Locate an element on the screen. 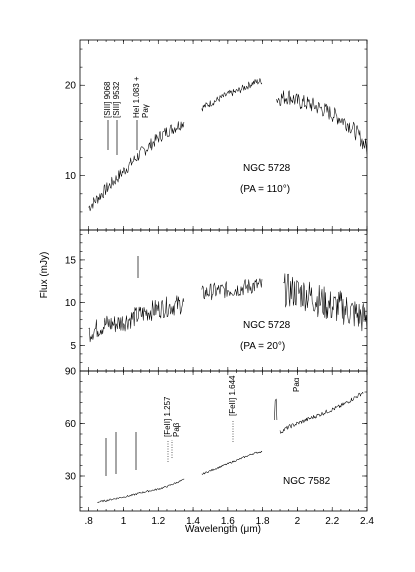  label-hei-1083: HeI 1.083 + is located at coordinates (136, 97).